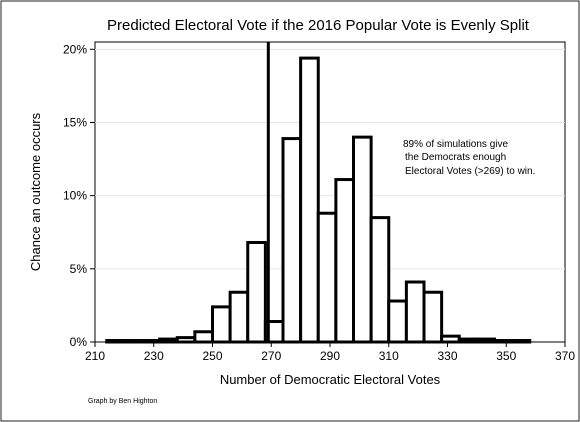 The width and height of the screenshot is (580, 422). Describe the element at coordinates (271, 356) in the screenshot. I see `x-tick-label: 270` at that location.